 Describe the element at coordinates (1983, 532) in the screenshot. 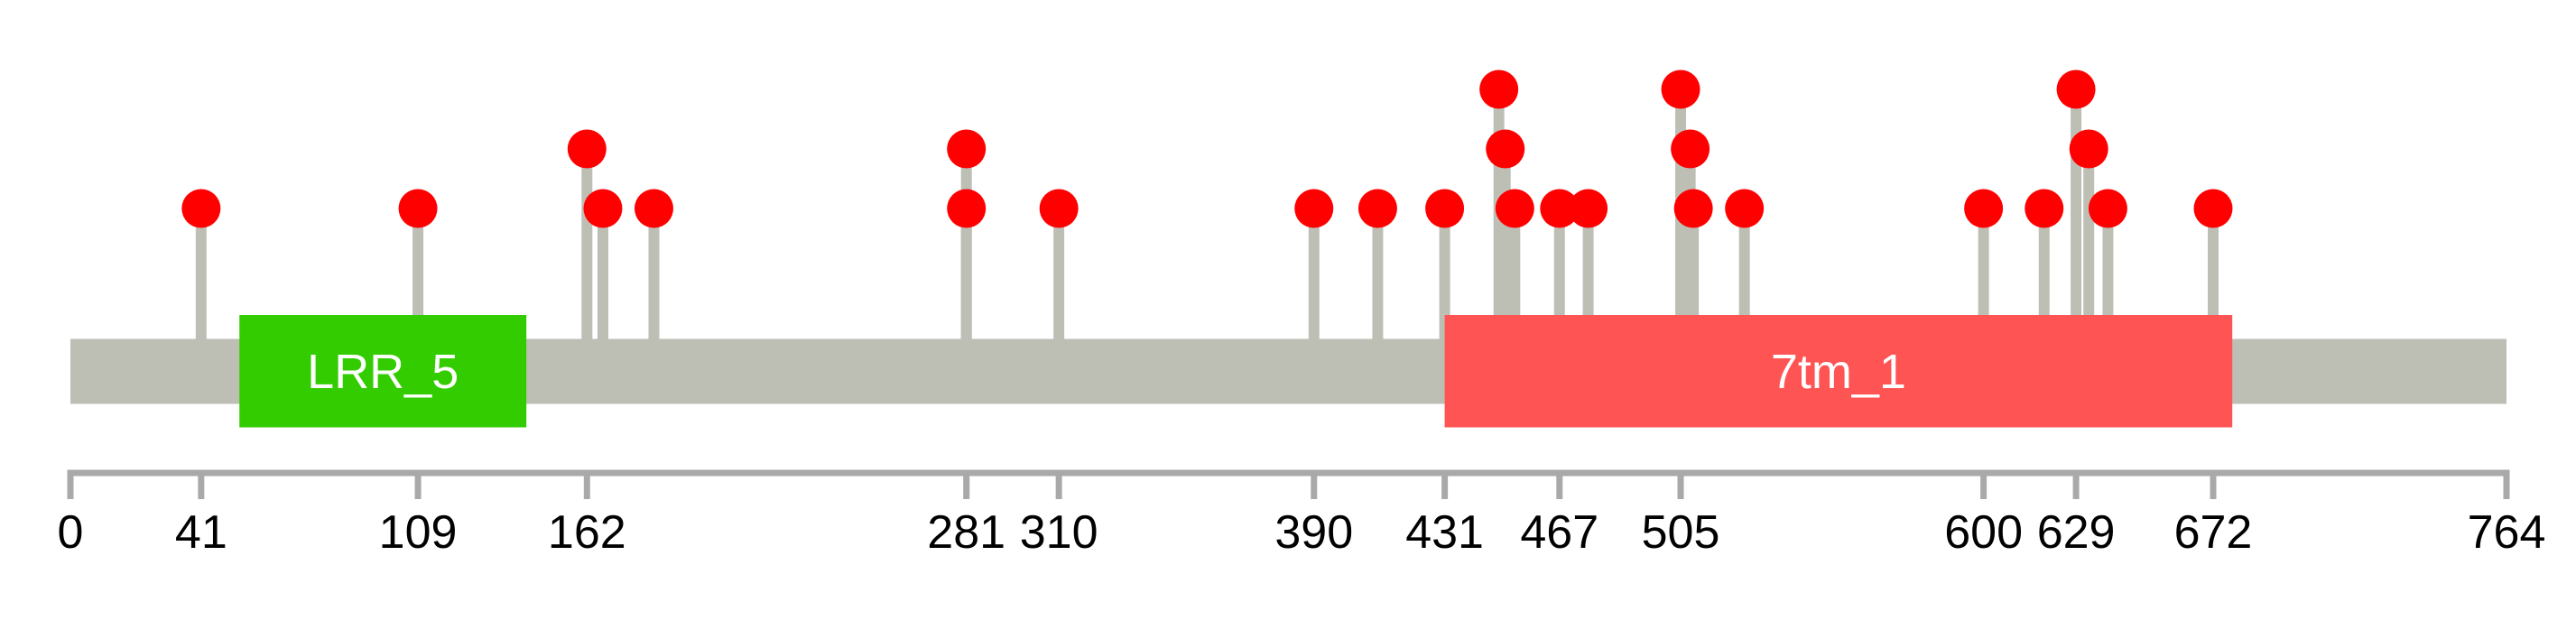

I see `axis-tick-label: 600` at that location.